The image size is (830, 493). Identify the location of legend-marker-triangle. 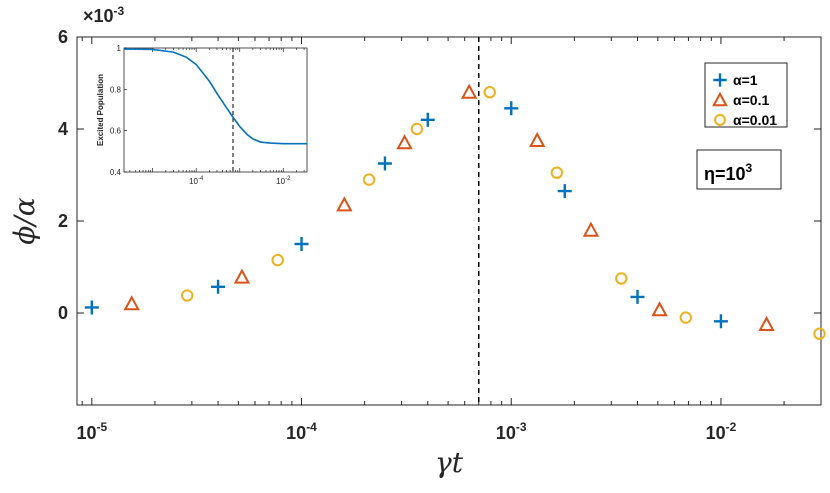
(720, 99).